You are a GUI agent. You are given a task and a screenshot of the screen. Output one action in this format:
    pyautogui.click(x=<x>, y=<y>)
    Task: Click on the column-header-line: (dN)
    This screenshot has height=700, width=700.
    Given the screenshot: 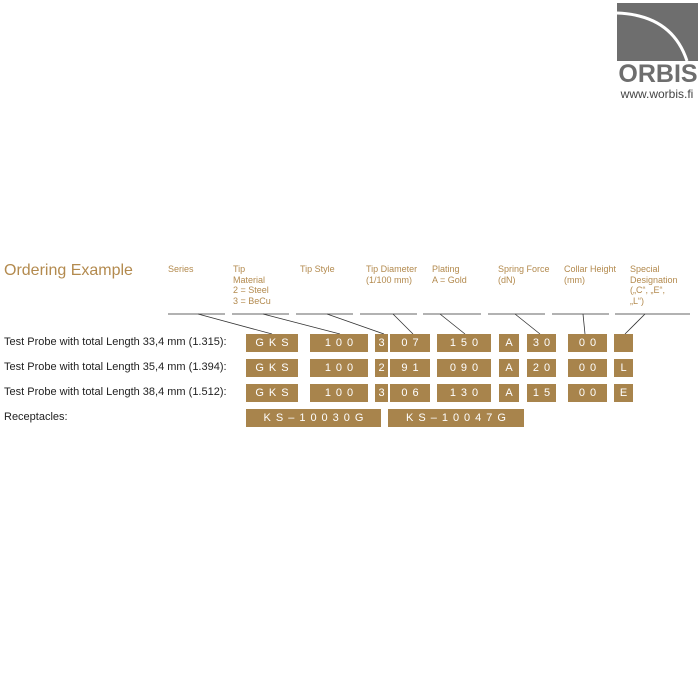 What is the action you would take?
    pyautogui.click(x=507, y=279)
    